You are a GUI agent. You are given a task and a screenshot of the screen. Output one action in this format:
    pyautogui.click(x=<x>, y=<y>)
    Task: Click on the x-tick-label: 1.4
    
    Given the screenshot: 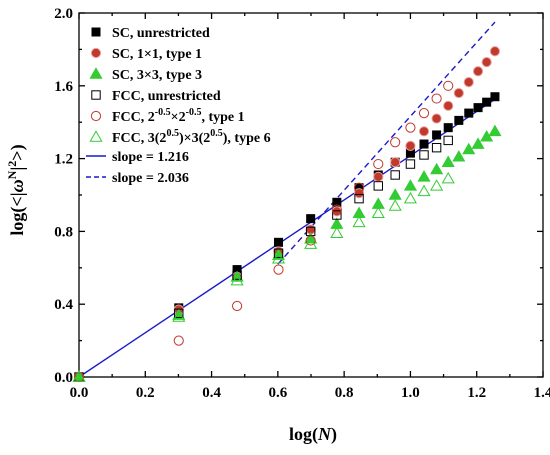 What is the action you would take?
    pyautogui.click(x=542, y=393)
    